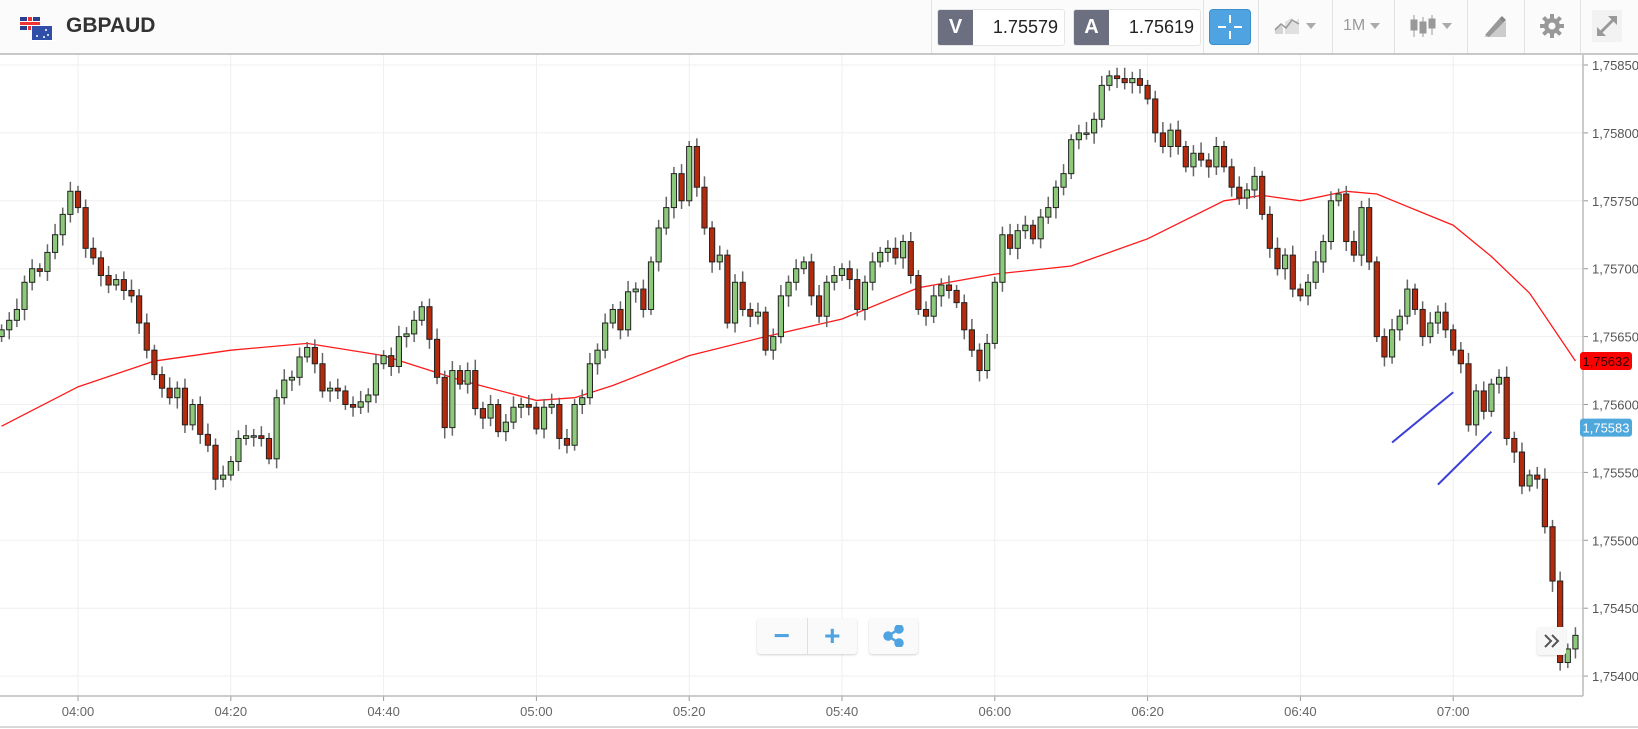 This screenshot has width=1638, height=729. I want to click on indicators-button, so click(1294, 26).